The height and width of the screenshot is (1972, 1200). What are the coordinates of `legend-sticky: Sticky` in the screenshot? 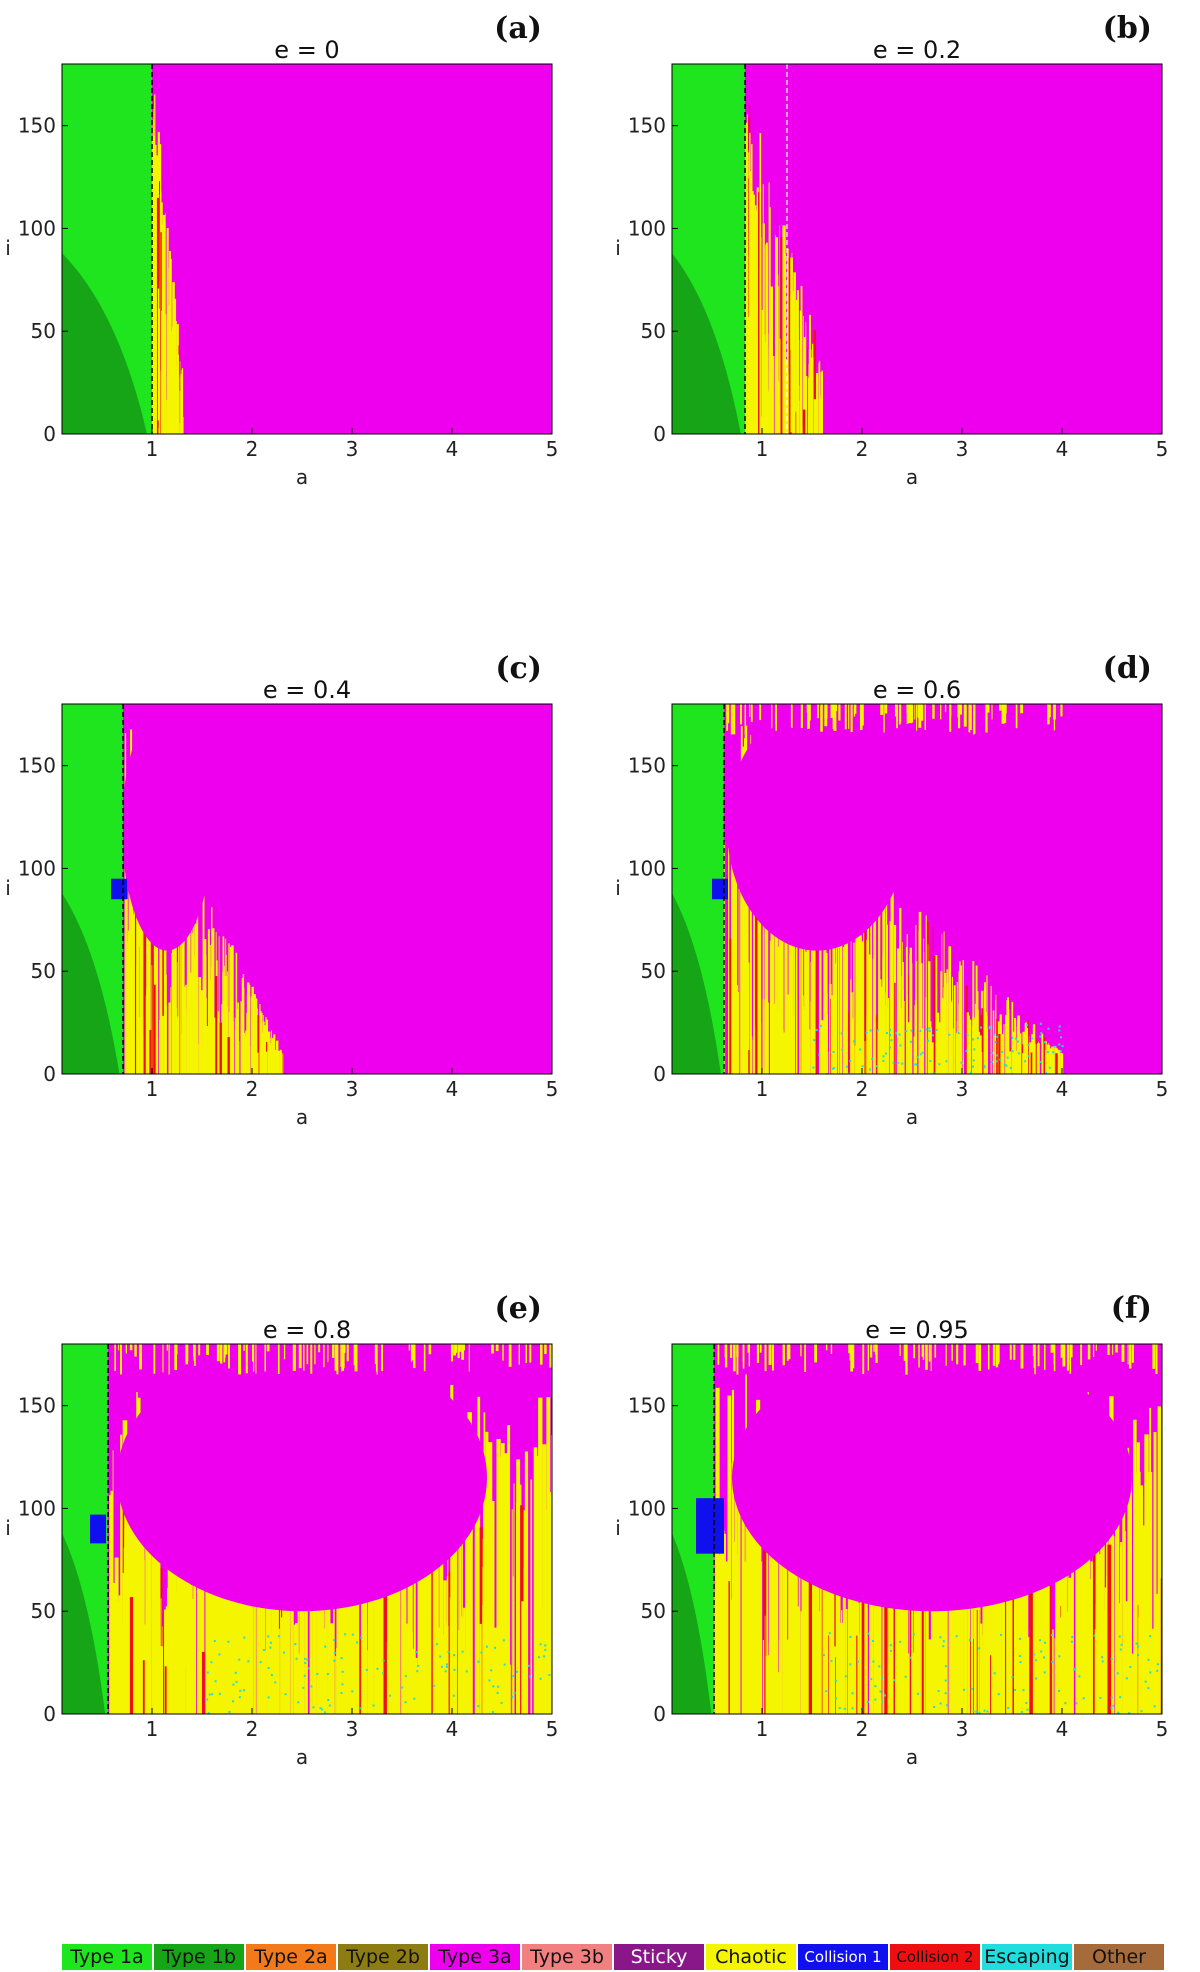 It's located at (660, 1957).